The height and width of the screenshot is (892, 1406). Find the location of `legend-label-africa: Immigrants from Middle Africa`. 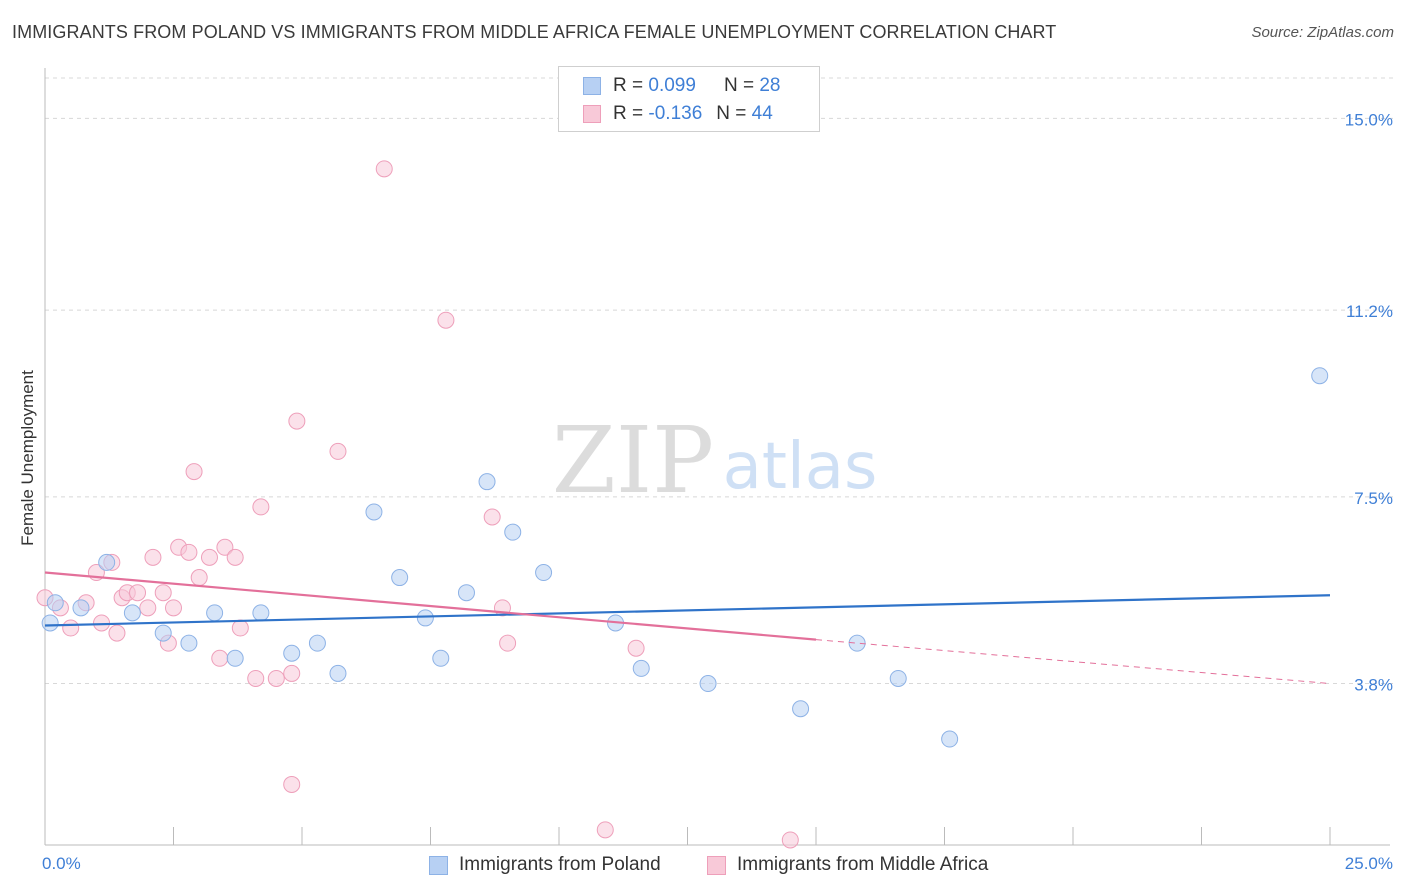

legend-label-africa: Immigrants from Middle Africa is located at coordinates (863, 864).